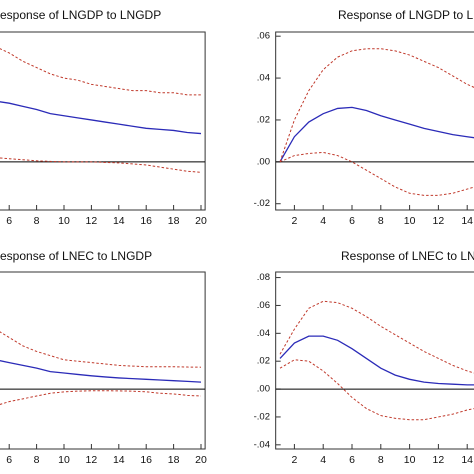  I want to click on panel-title: esponse of LNEC to LNGDP, so click(76, 256).